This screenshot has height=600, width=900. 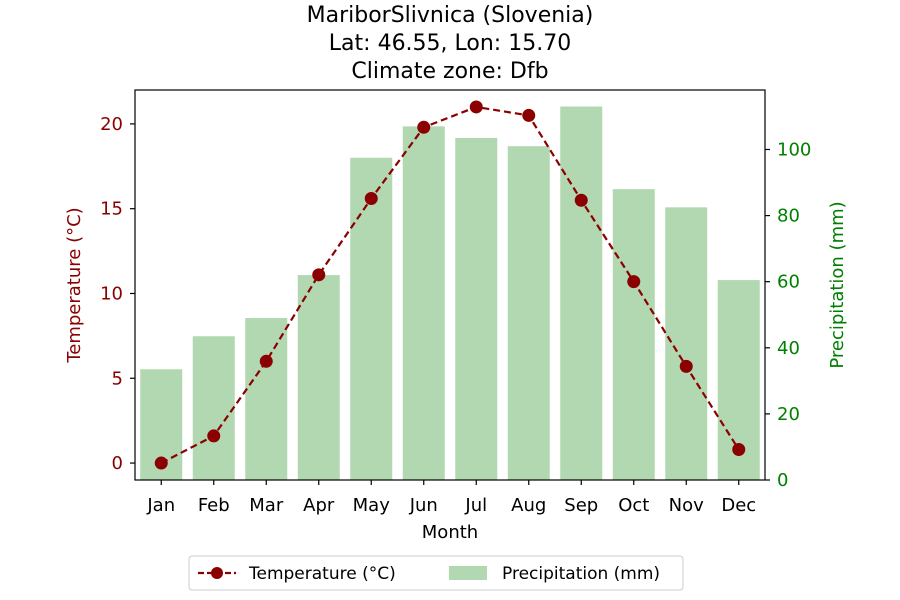 What do you see at coordinates (372, 505) in the screenshot?
I see `x-tick-label-may: May` at bounding box center [372, 505].